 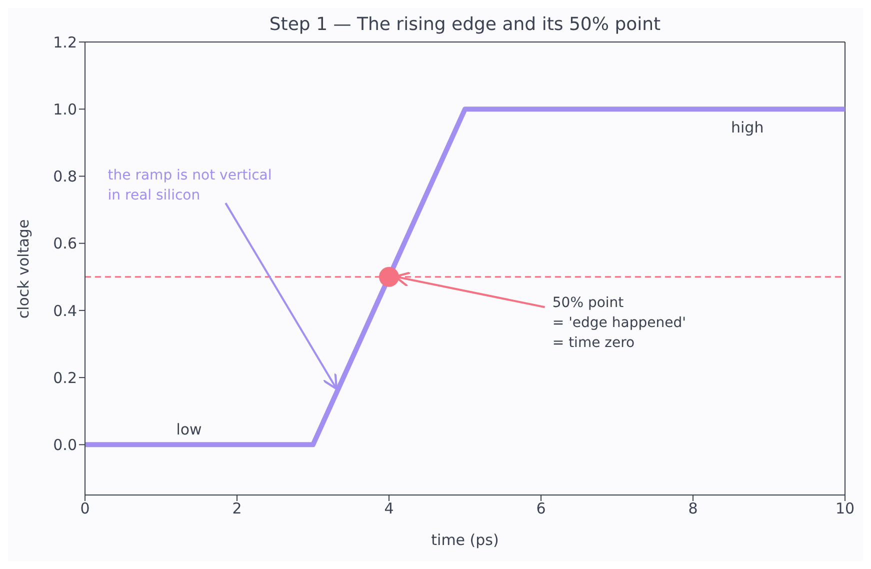 I want to click on chart-title: Step 1 — The rising edge and its 50% point, so click(x=465, y=24).